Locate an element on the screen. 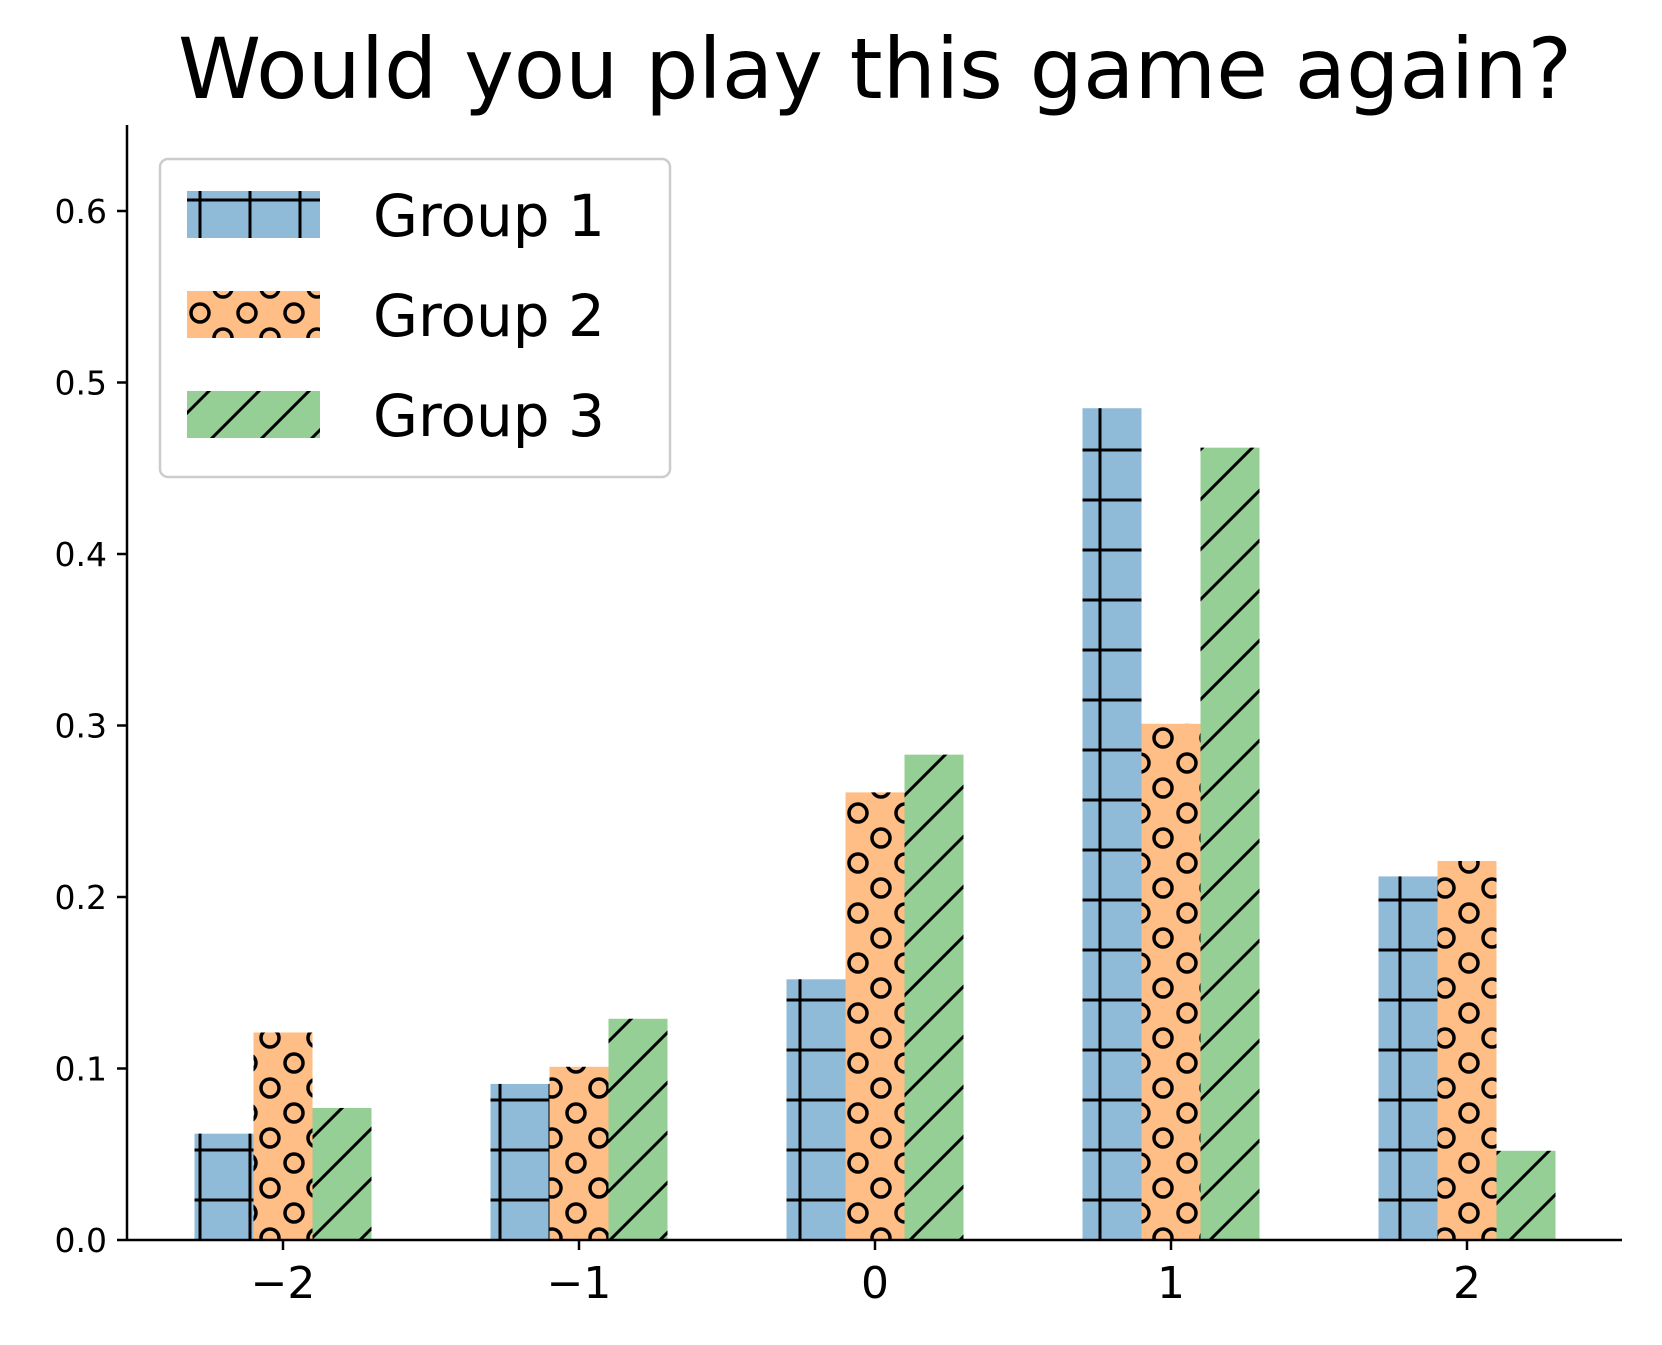 This screenshot has height=1345, width=1662. x-tick-label: −1 is located at coordinates (579, 1283).